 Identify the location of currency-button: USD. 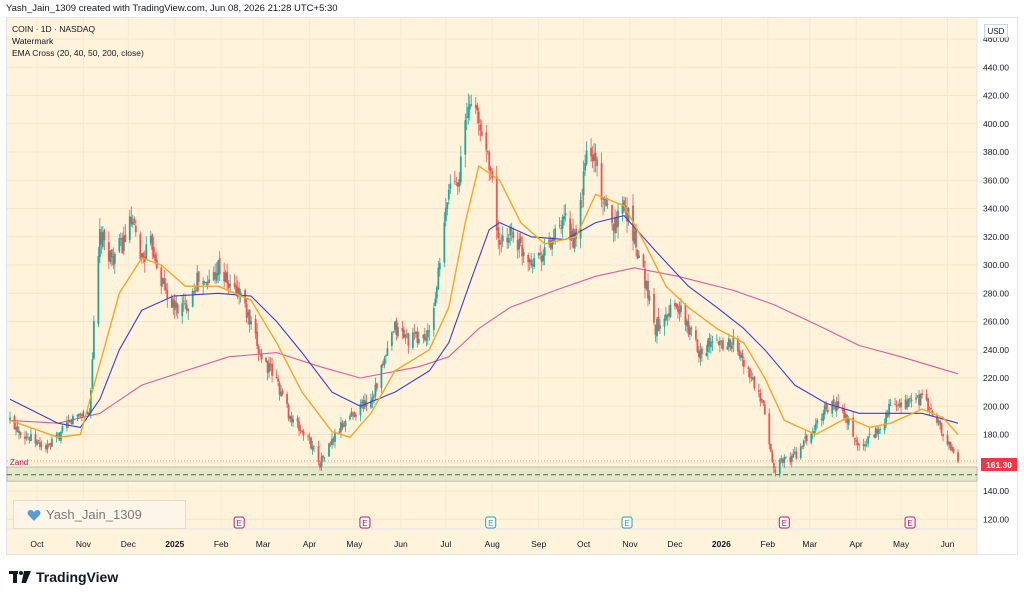
(996, 31).